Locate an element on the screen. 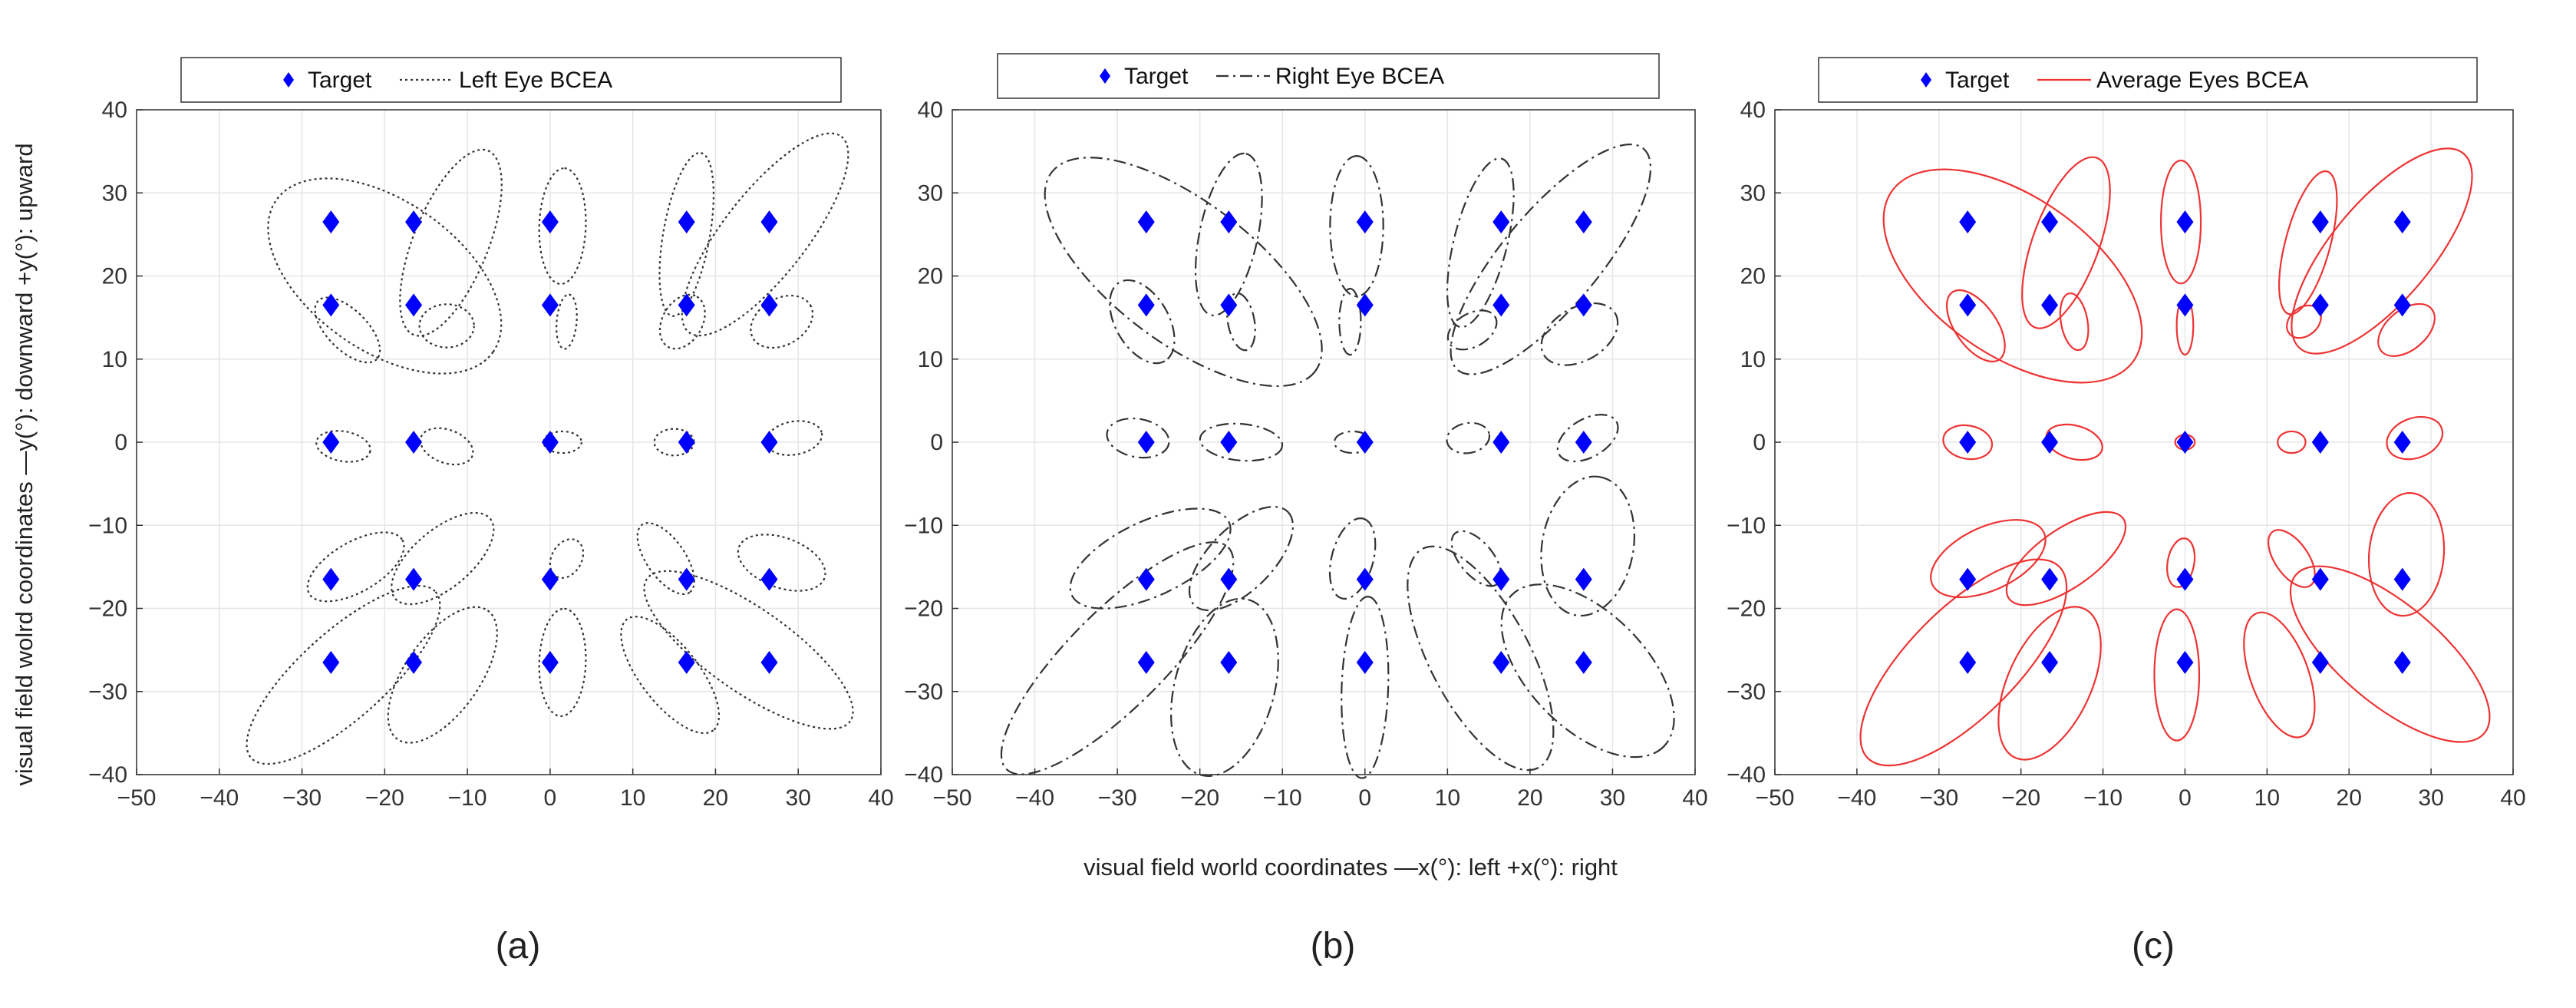  y-tick-label: −10 is located at coordinates (923, 525).